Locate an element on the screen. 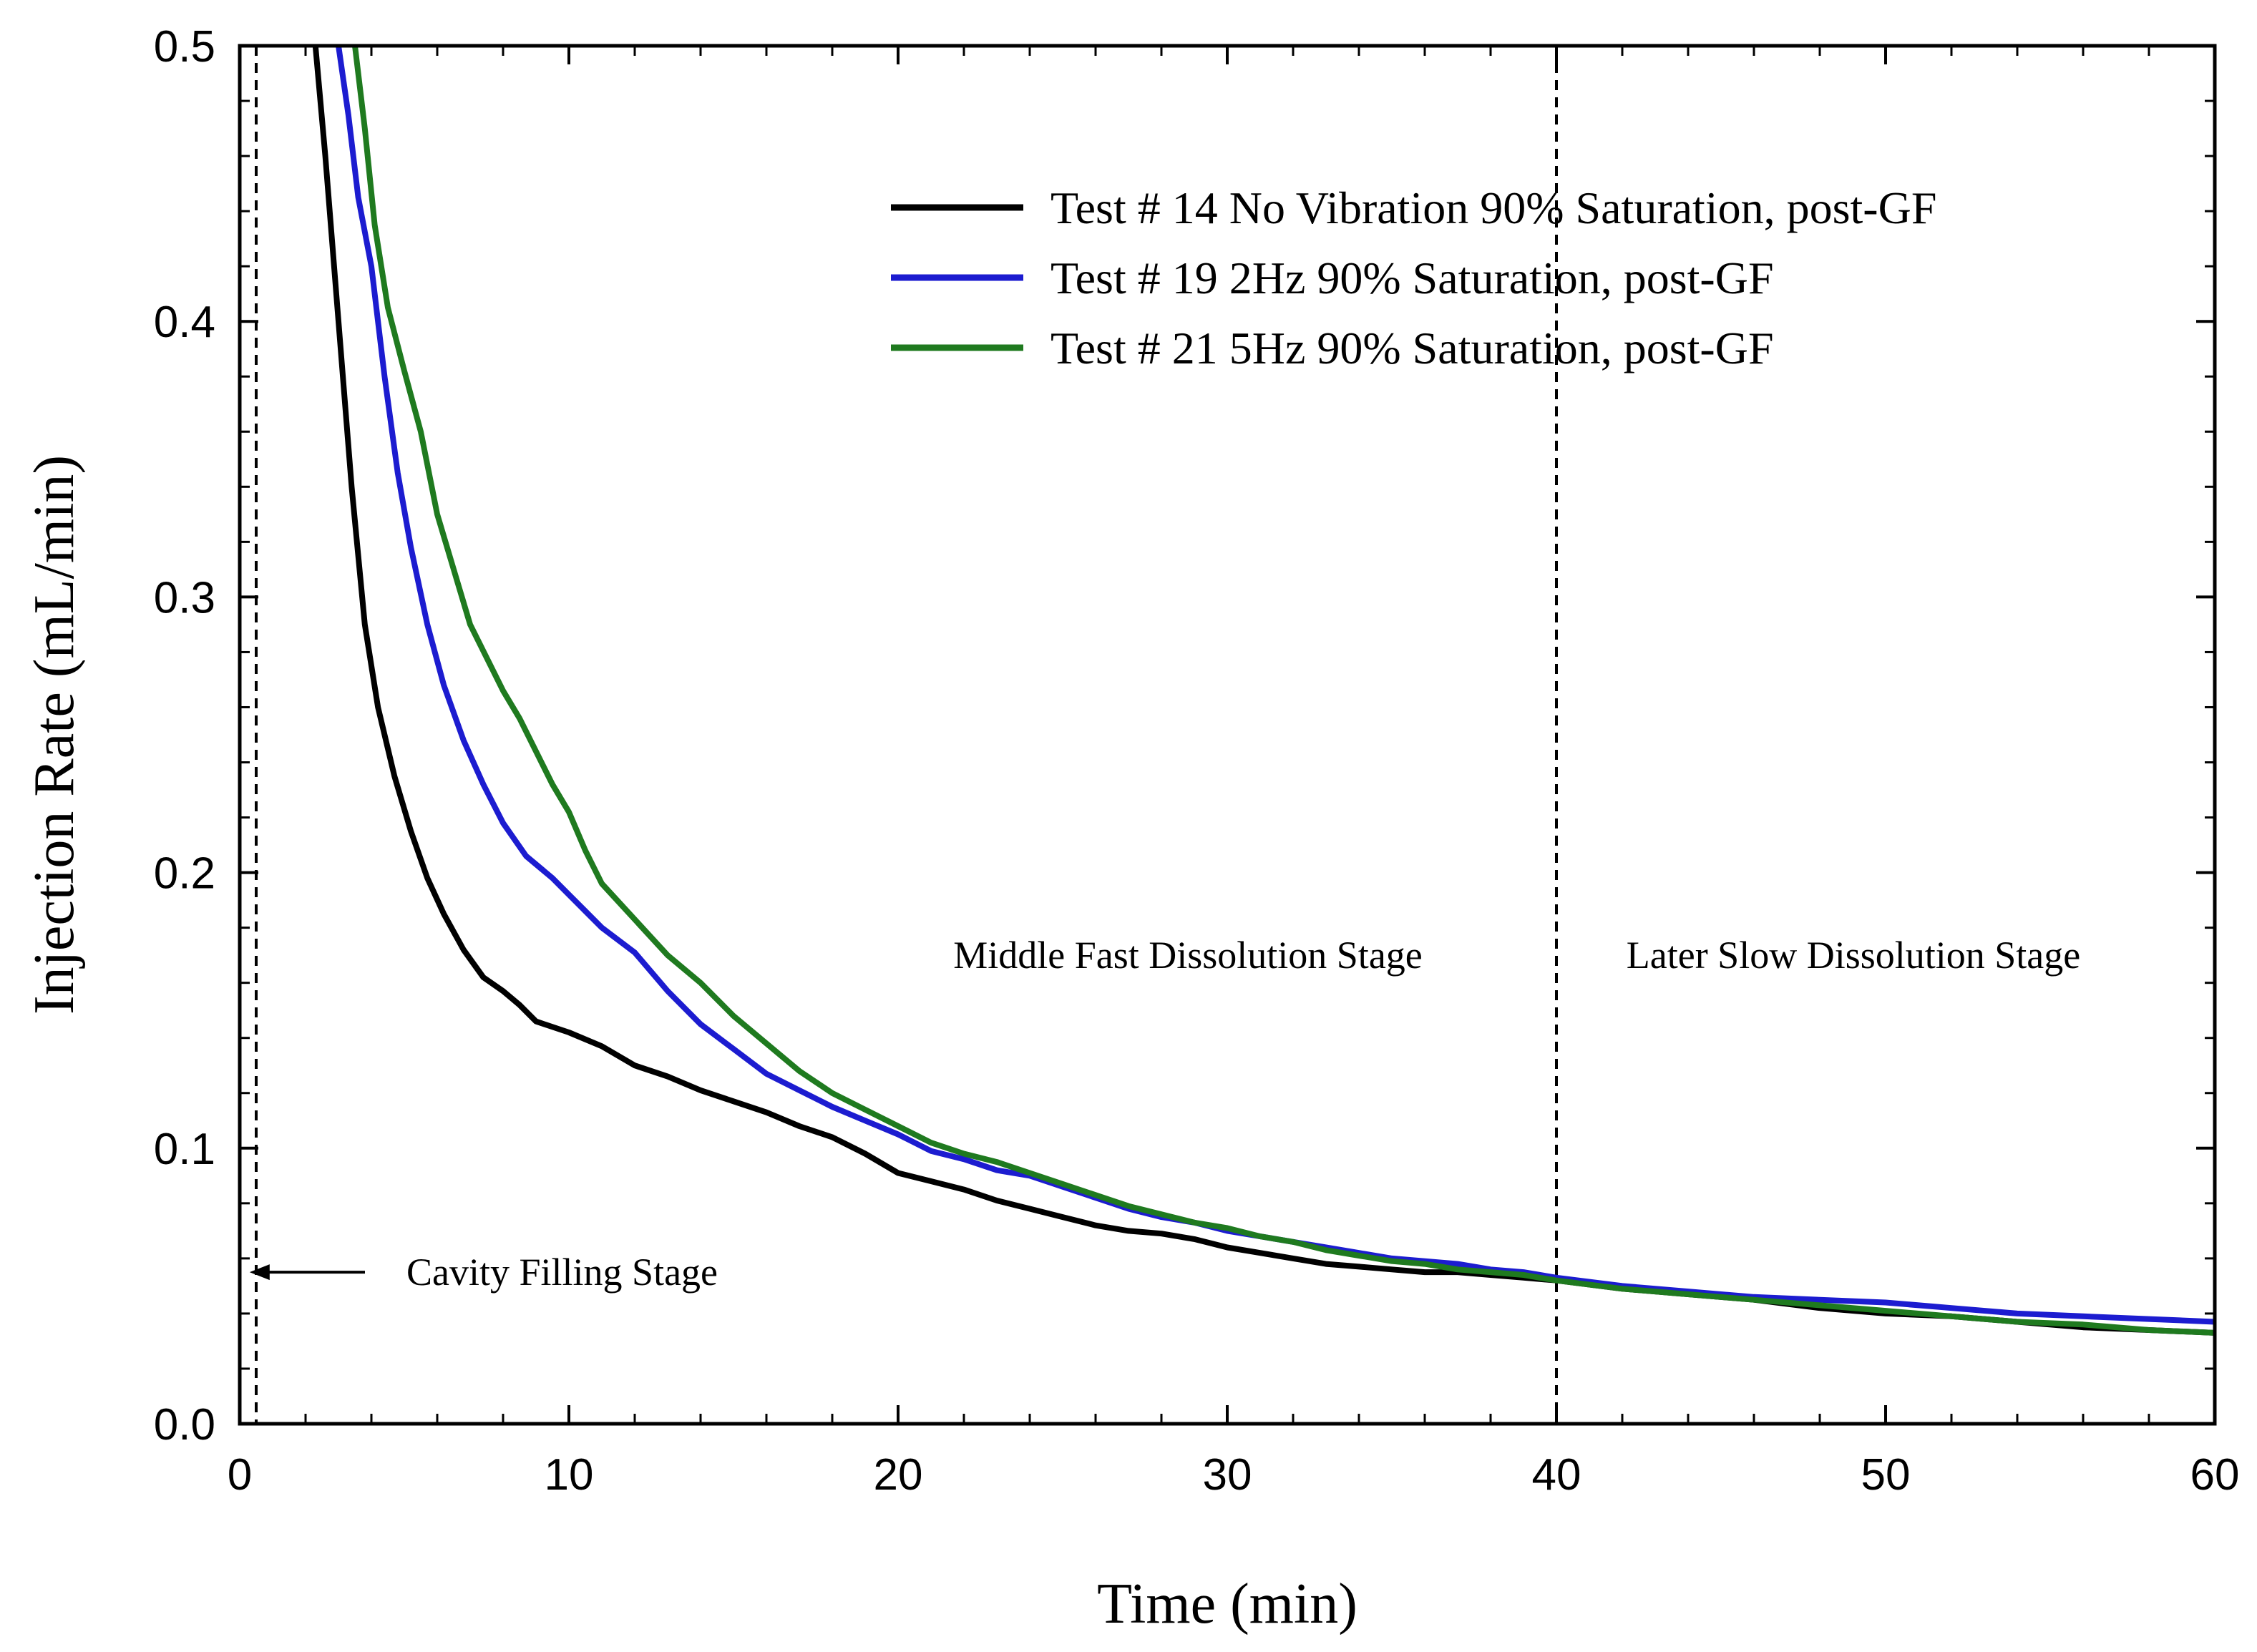 This screenshot has width=2257, height=1652. cavity-filling-label: Cavity Filling Stage is located at coordinates (562, 1272).